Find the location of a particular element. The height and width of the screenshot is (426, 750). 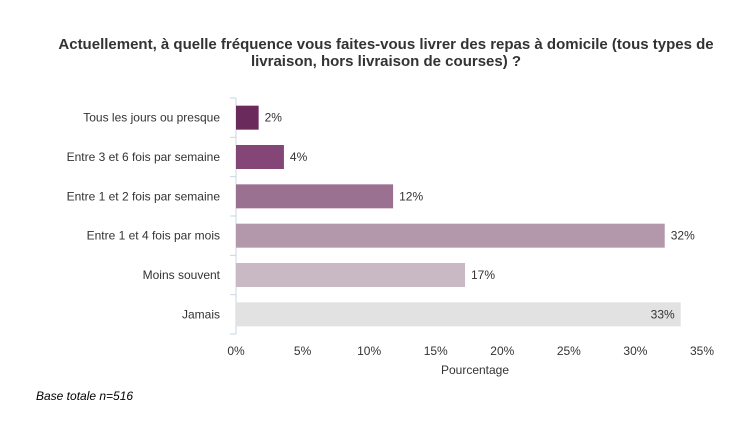

x-tick-label: 20% is located at coordinates (502, 351).